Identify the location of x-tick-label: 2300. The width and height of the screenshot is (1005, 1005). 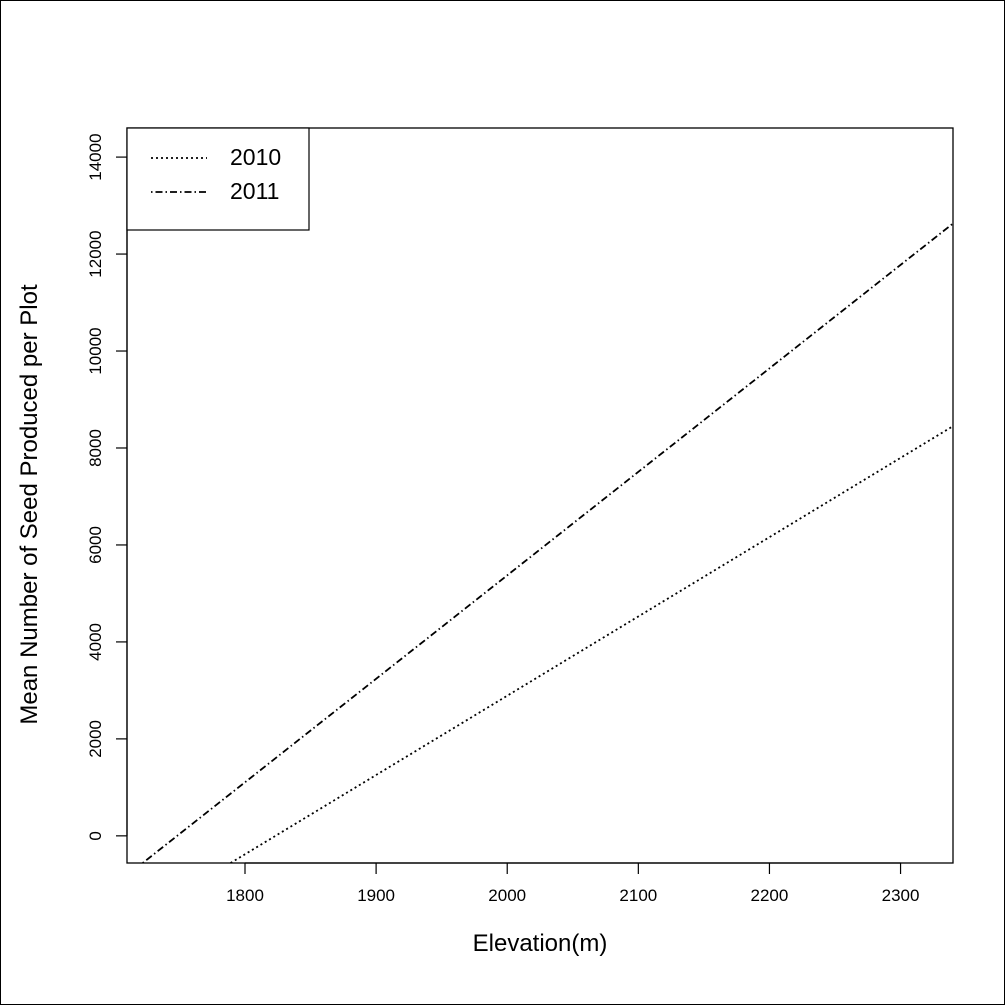
(901, 895).